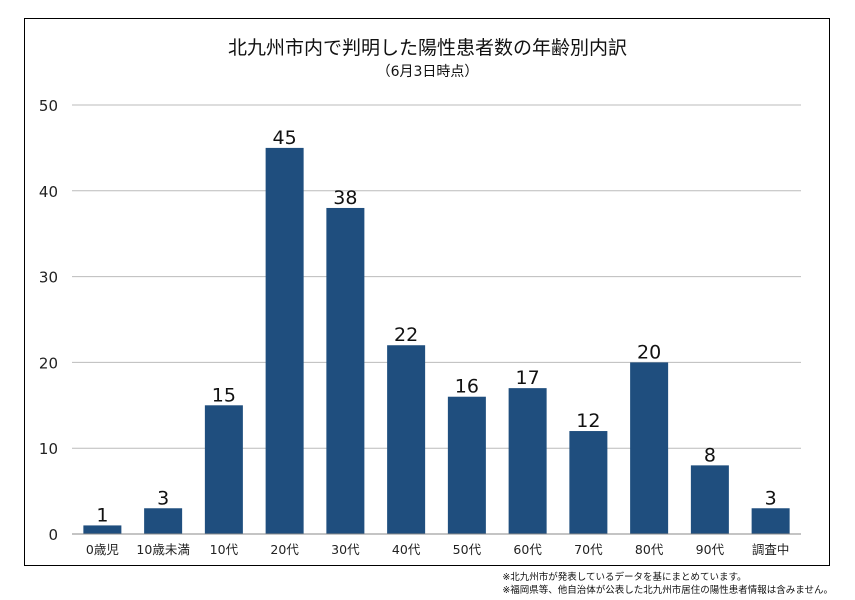 The image size is (855, 600). What do you see at coordinates (667, 590) in the screenshot?
I see `footnote: ※福岡県等、他自治体が公表した北九州市居住の陽性患者情報は含みません。` at bounding box center [667, 590].